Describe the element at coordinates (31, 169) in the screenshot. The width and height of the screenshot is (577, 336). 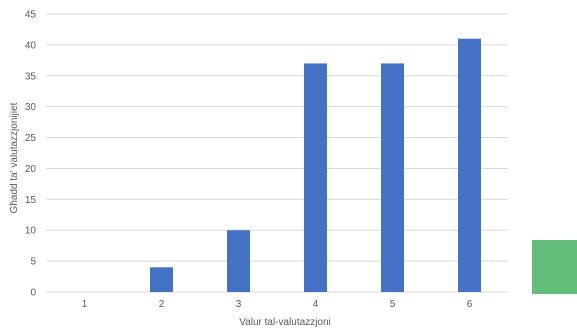
I see `y-tick-label: 20` at that location.